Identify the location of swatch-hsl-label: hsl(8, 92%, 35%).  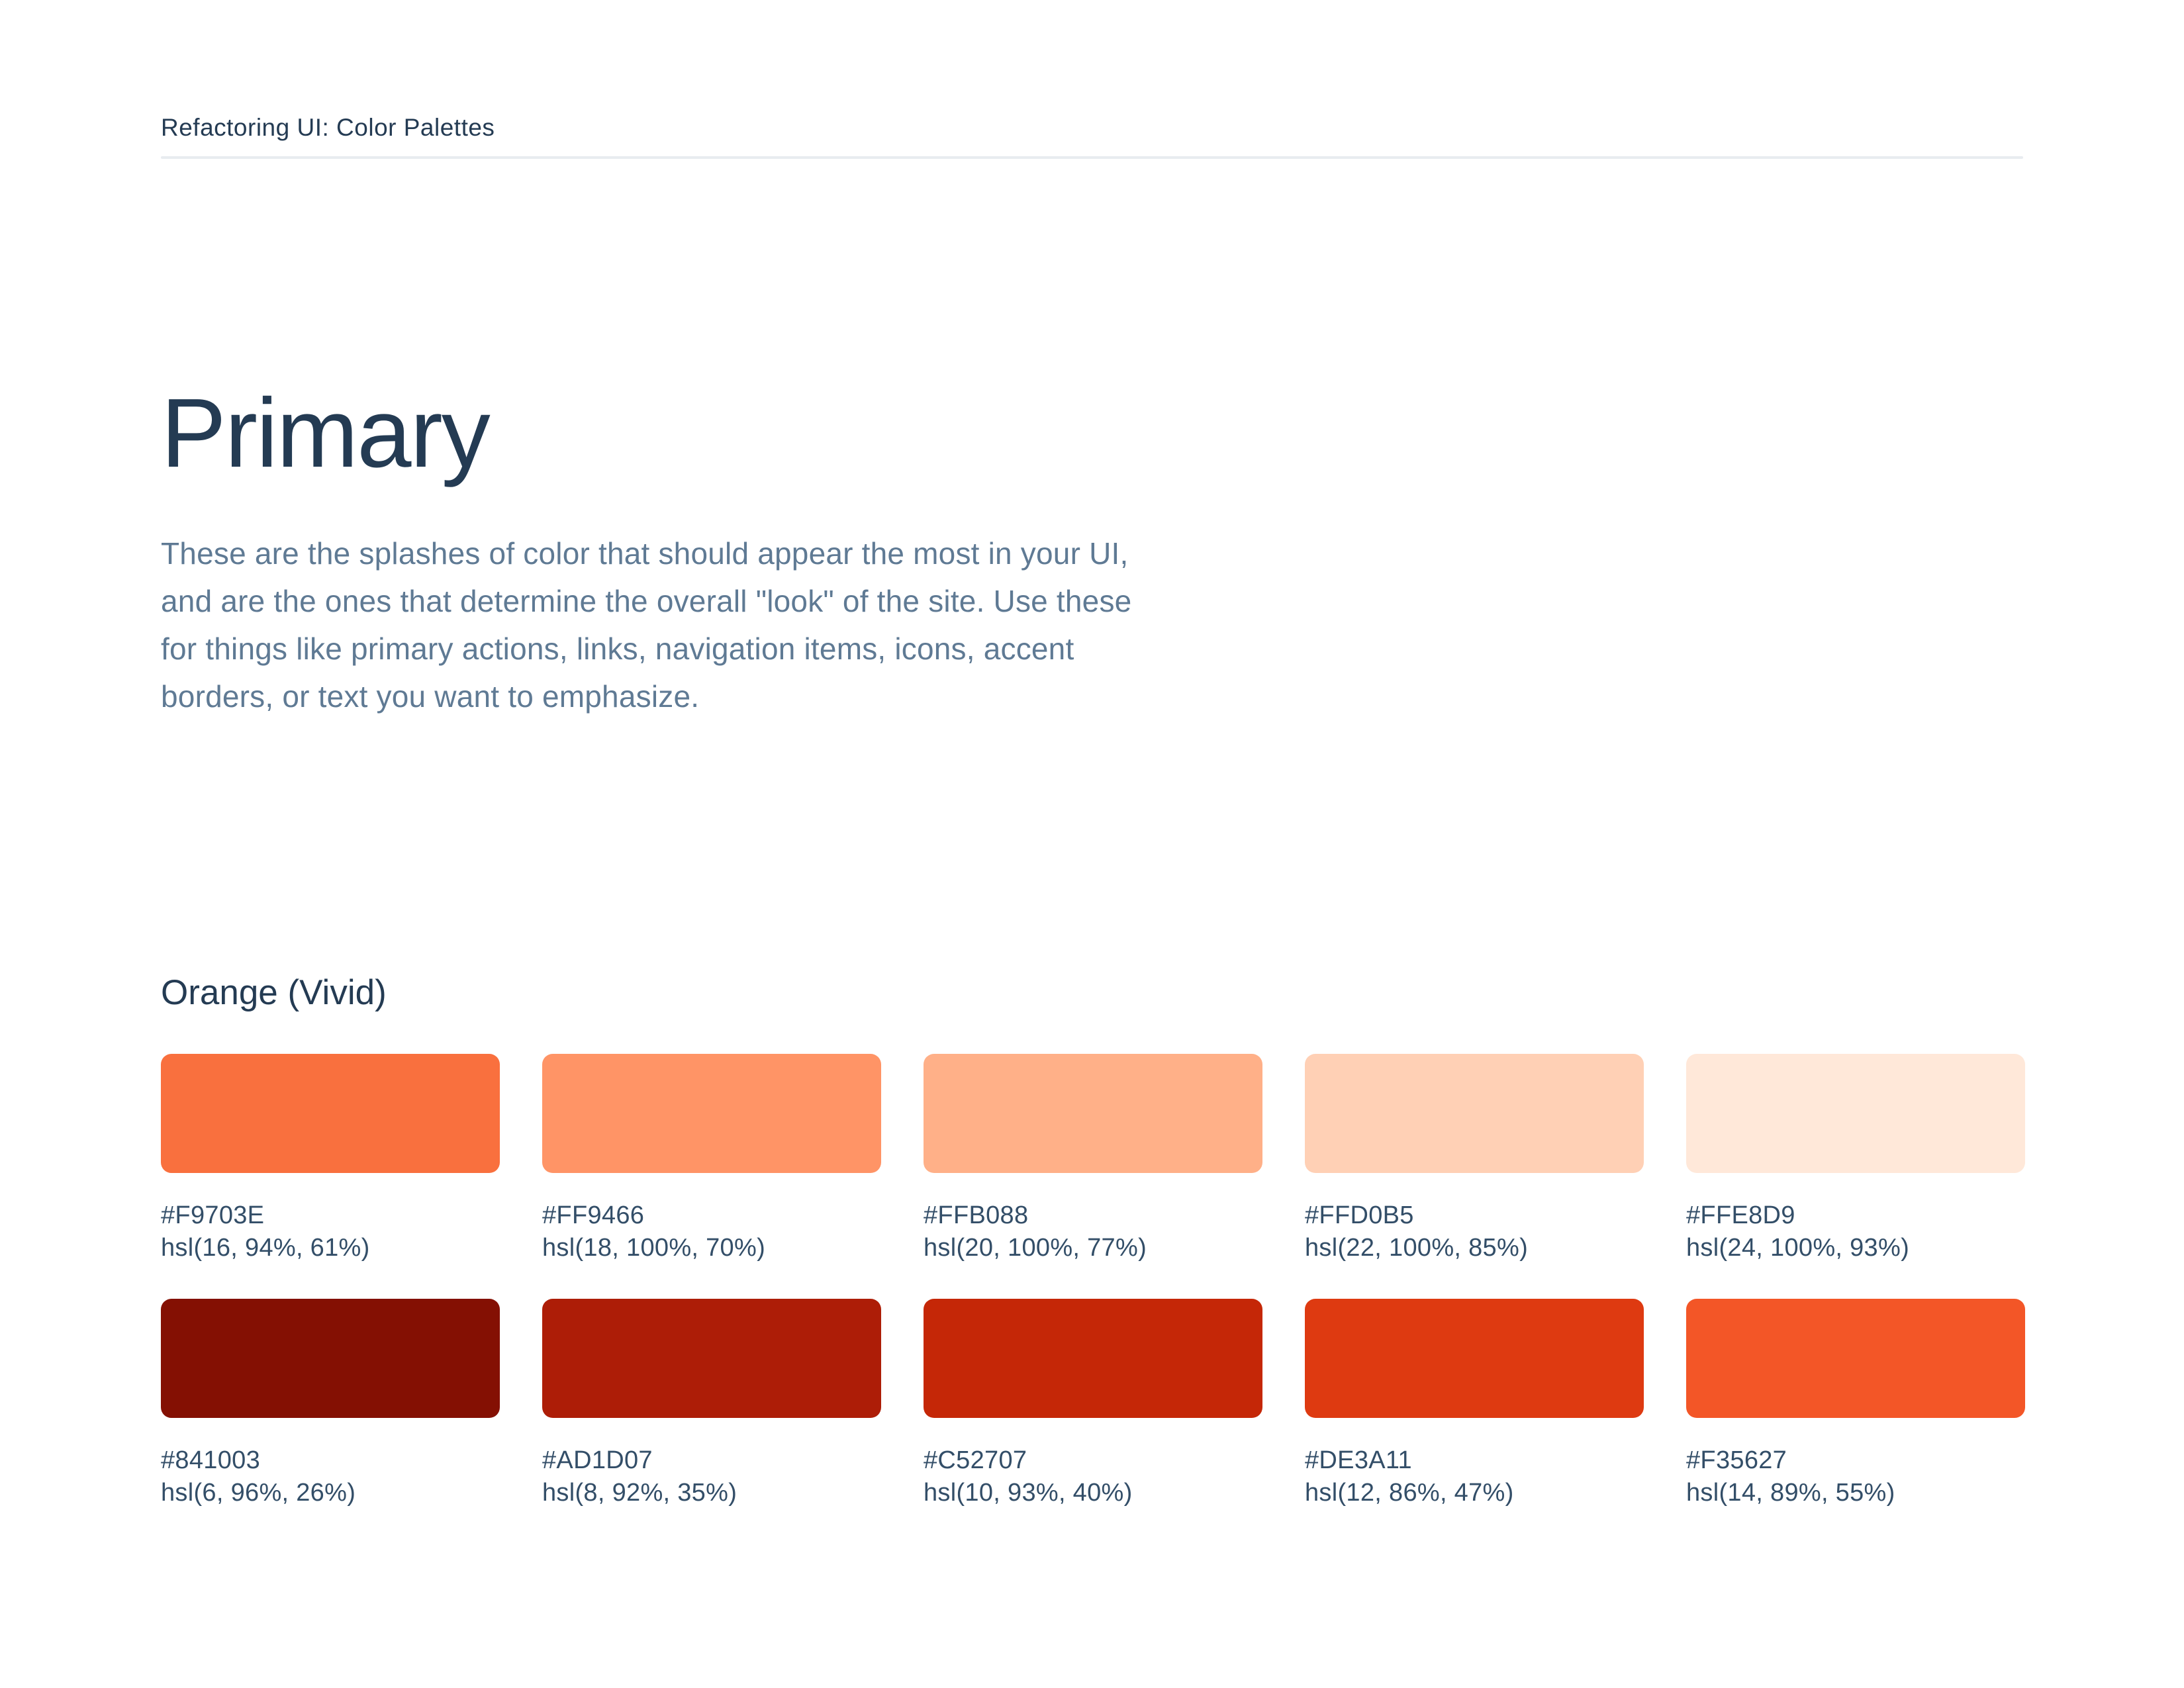
(639, 1493).